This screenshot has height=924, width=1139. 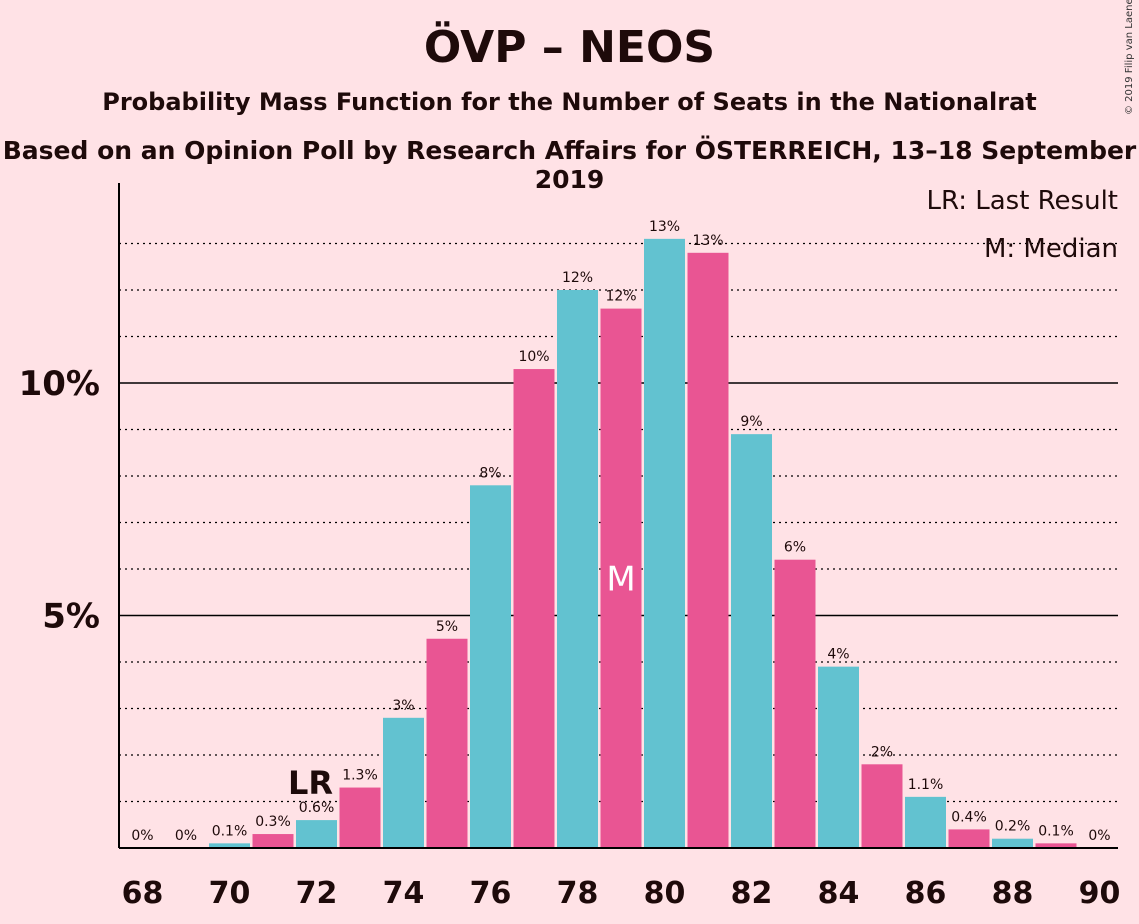 What do you see at coordinates (1051, 249) in the screenshot?
I see `legend-median: M: Median` at bounding box center [1051, 249].